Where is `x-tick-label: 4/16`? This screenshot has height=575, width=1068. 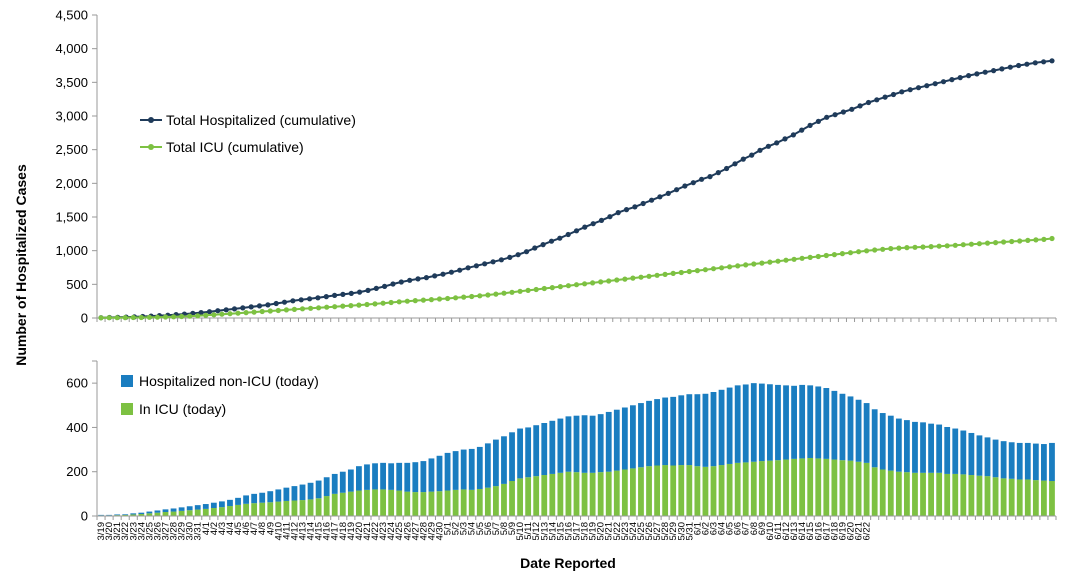
x-tick-label: 4/16 is located at coordinates (327, 531).